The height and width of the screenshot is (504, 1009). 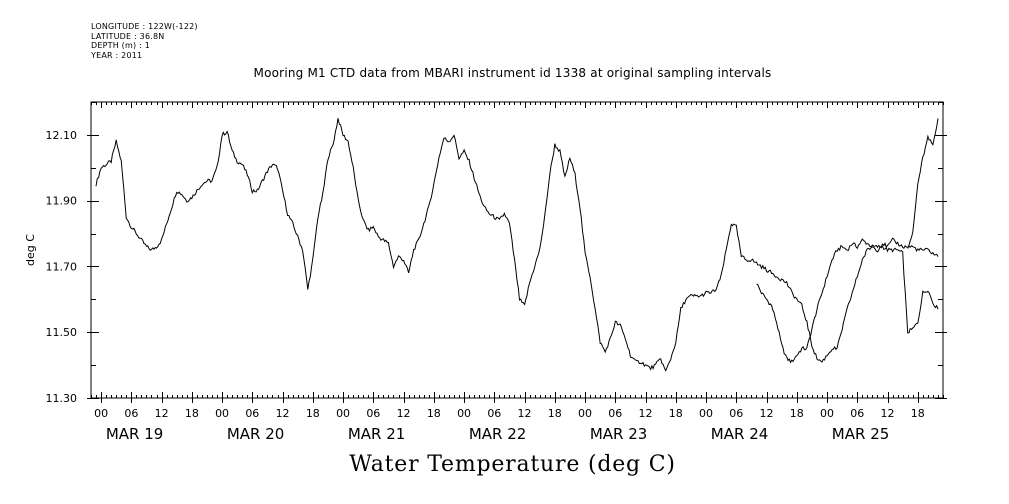 What do you see at coordinates (739, 434) in the screenshot?
I see `x-day-label: MAR 24` at bounding box center [739, 434].